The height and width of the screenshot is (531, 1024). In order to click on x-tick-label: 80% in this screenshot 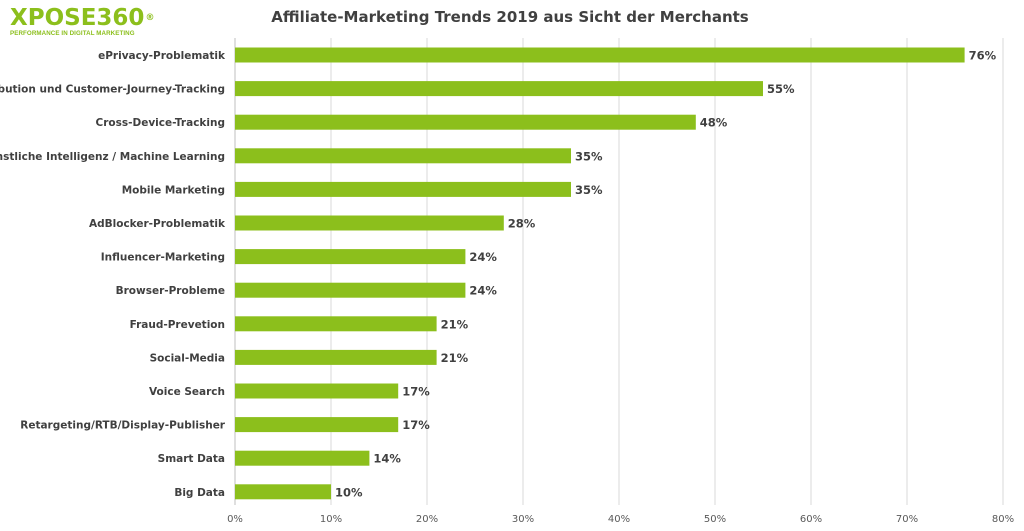, I will do `click(1003, 519)`.